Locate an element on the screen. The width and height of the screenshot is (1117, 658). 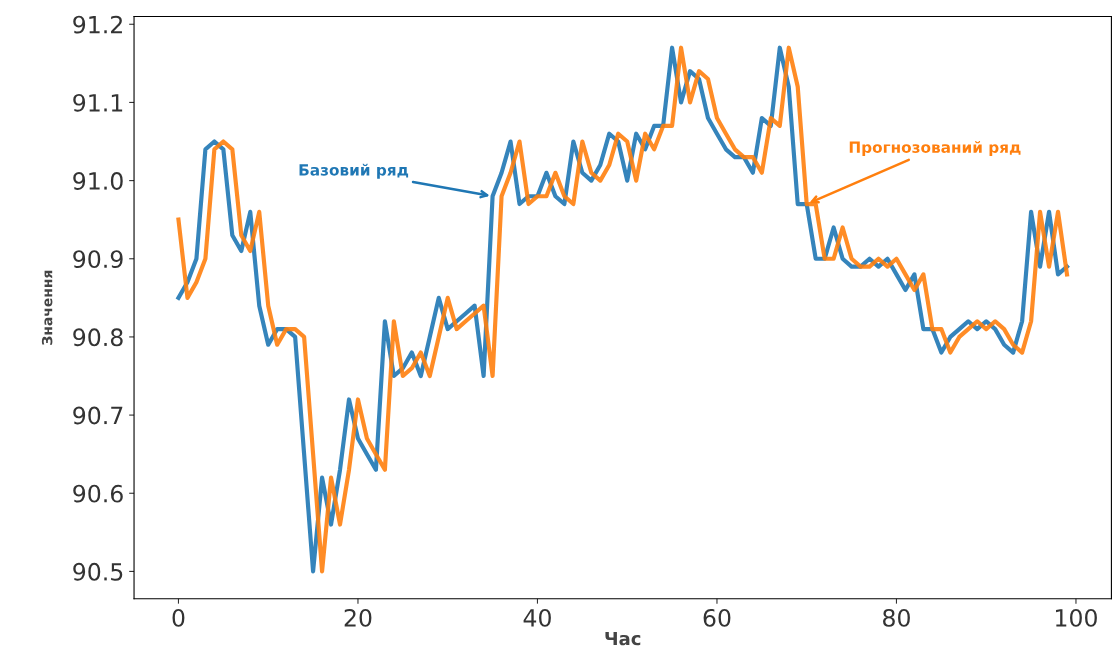
y-tick-label: 90.5 is located at coordinates (98, 571).